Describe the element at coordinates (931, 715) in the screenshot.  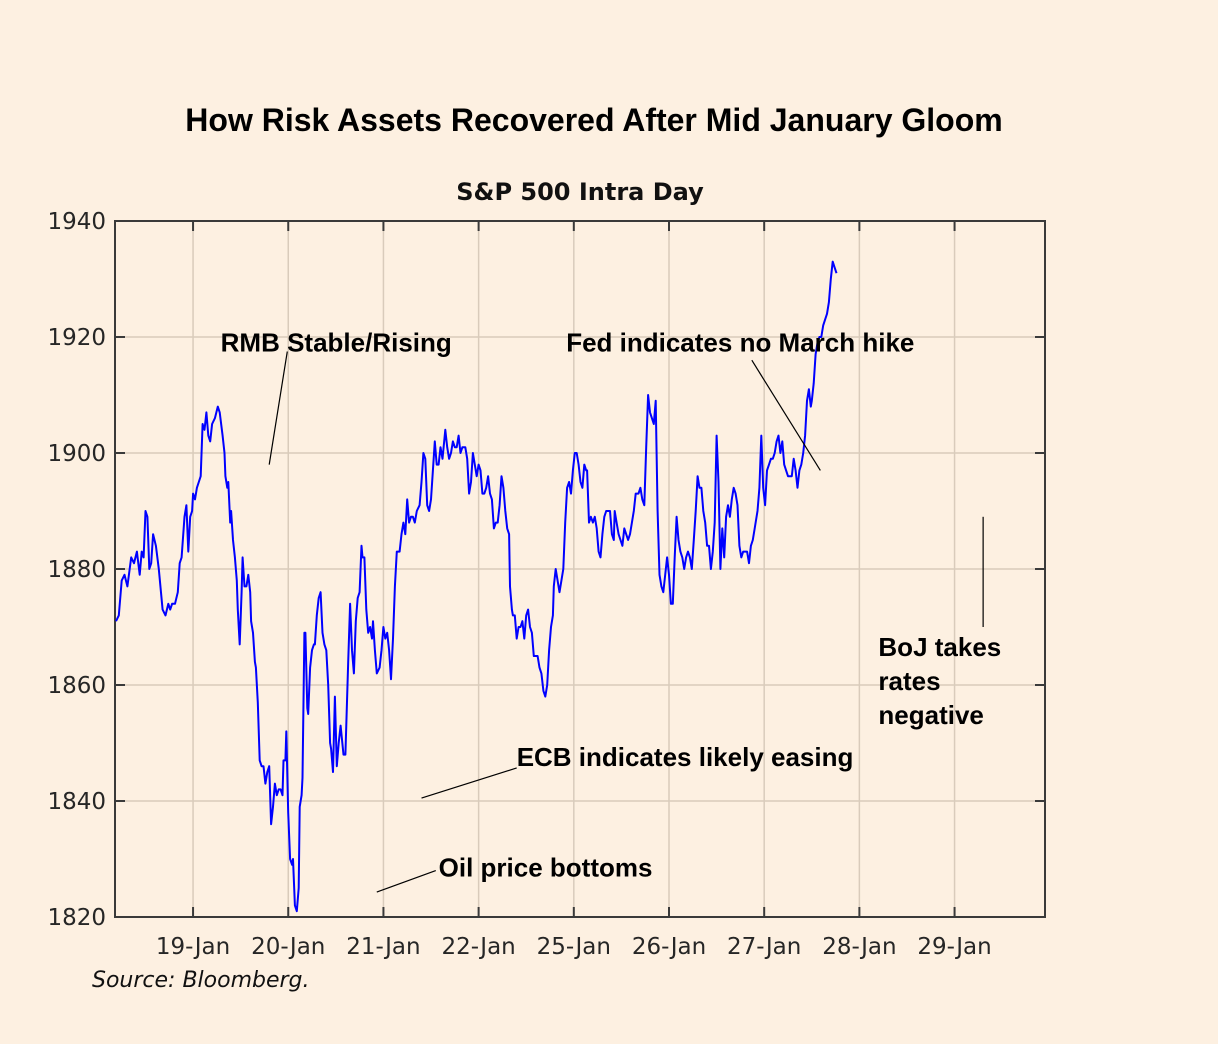
I see `annotation-text: negative` at that location.